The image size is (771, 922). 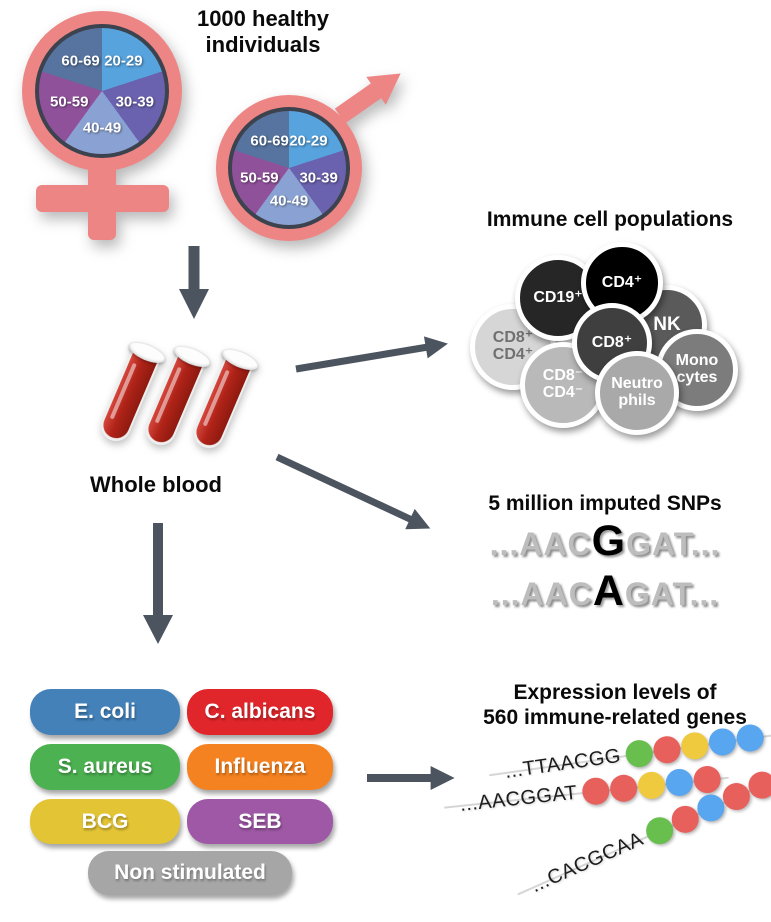 I want to click on immune-cells-title: Immune cell populations, so click(x=610, y=219).